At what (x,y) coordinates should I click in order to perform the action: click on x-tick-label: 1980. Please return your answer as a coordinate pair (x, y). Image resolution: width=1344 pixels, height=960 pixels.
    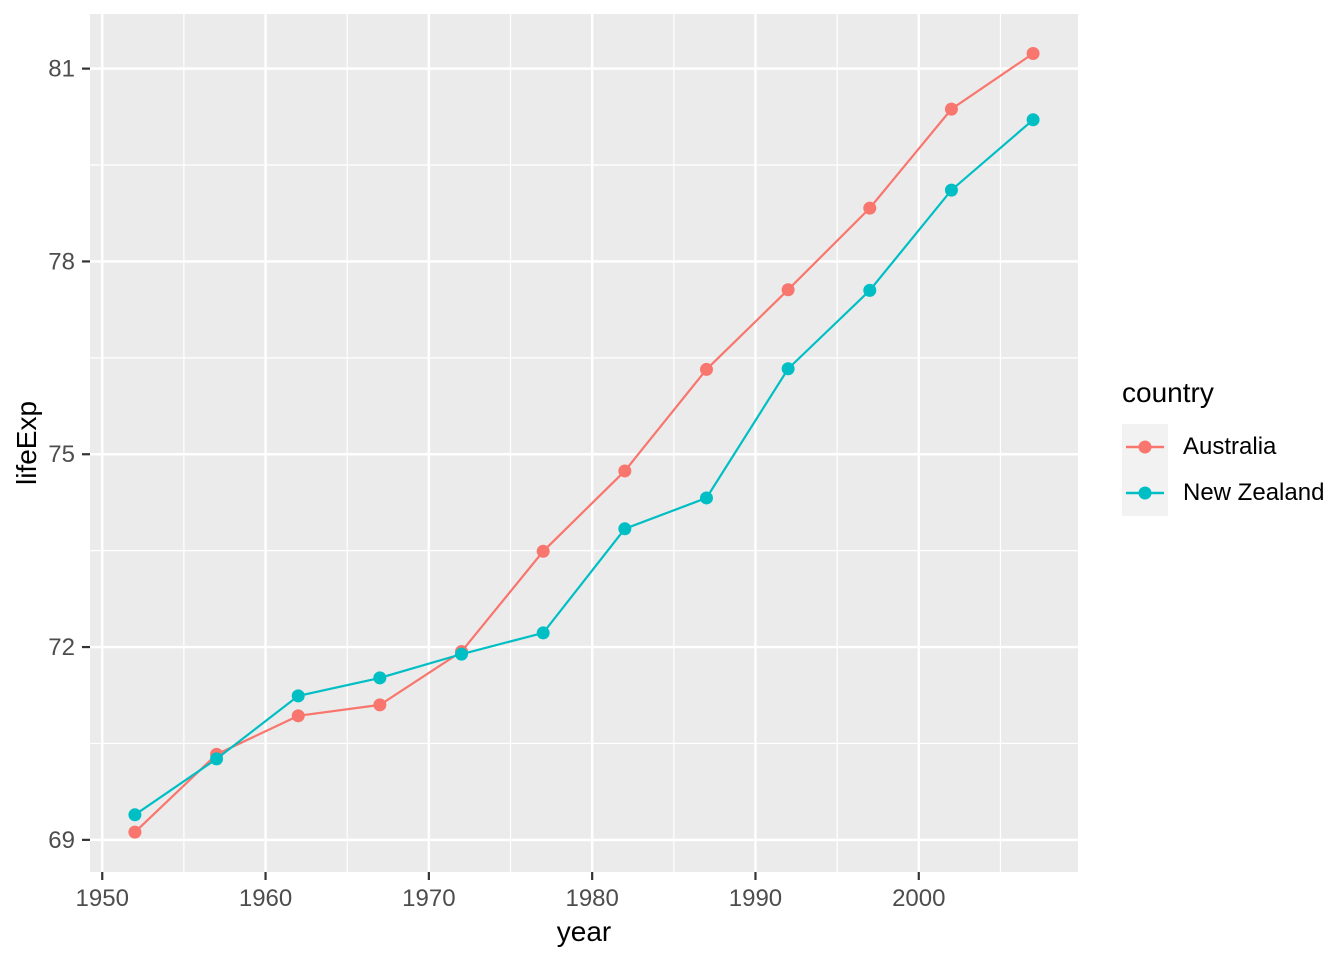
    Looking at the image, I should click on (591, 898).